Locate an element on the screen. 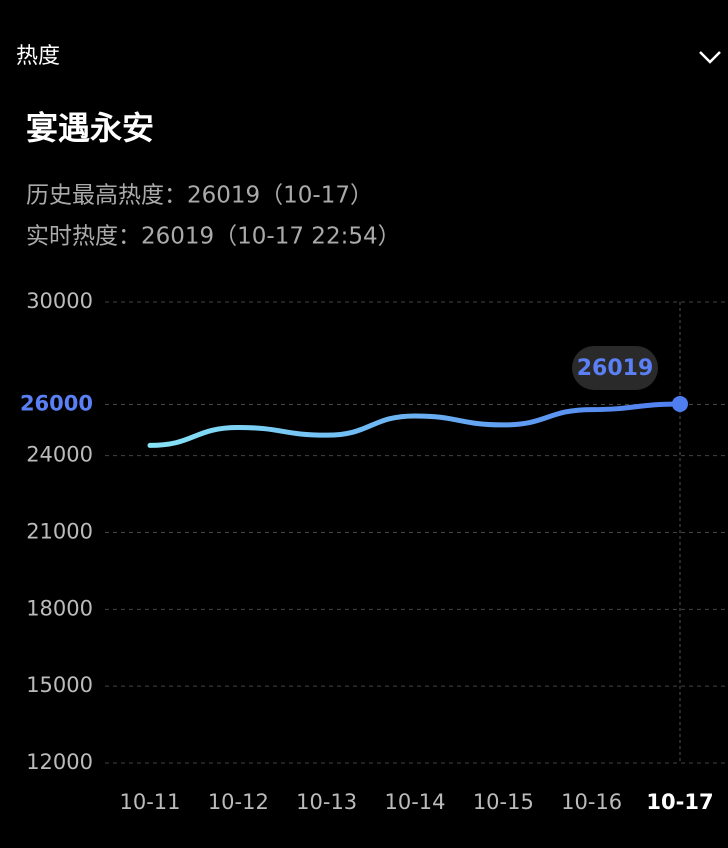  x-tick-label: 10-11 is located at coordinates (149, 802).